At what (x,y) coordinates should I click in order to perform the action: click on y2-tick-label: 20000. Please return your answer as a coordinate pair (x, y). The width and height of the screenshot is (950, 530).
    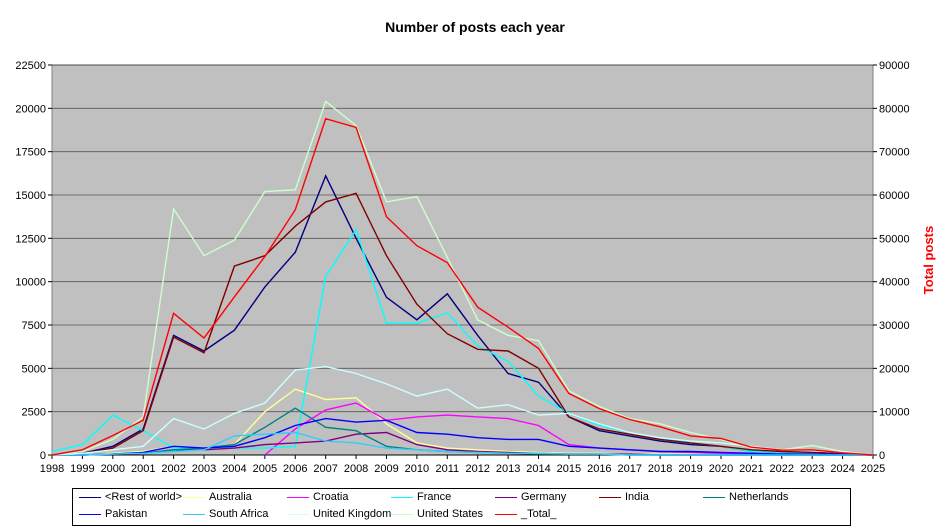
    Looking at the image, I should click on (894, 369).